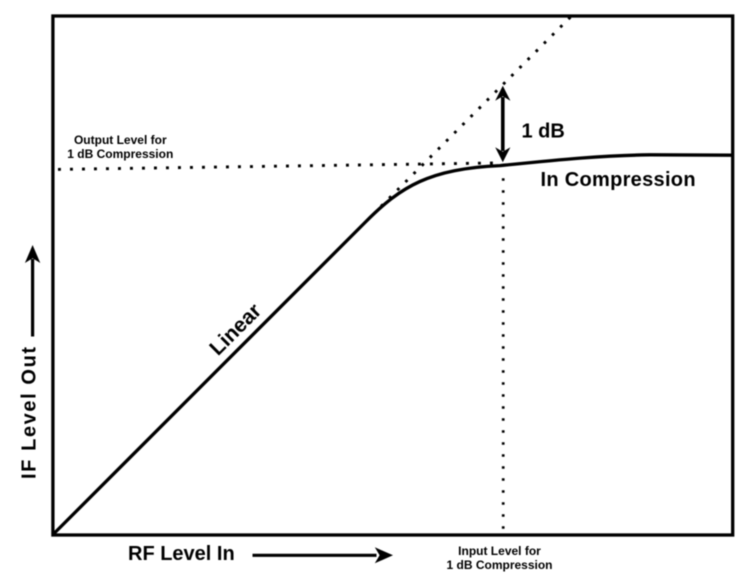 The width and height of the screenshot is (747, 581). What do you see at coordinates (120, 140) in the screenshot?
I see `svg-text: Output Level for` at bounding box center [120, 140].